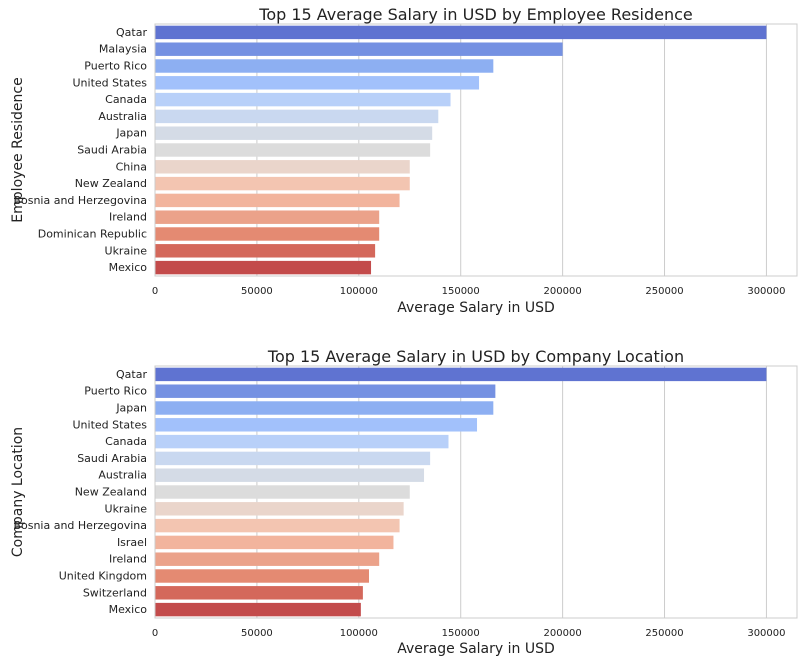  Describe the element at coordinates (18, 149) in the screenshot. I see `y-axis-label: Employee Residence` at that location.